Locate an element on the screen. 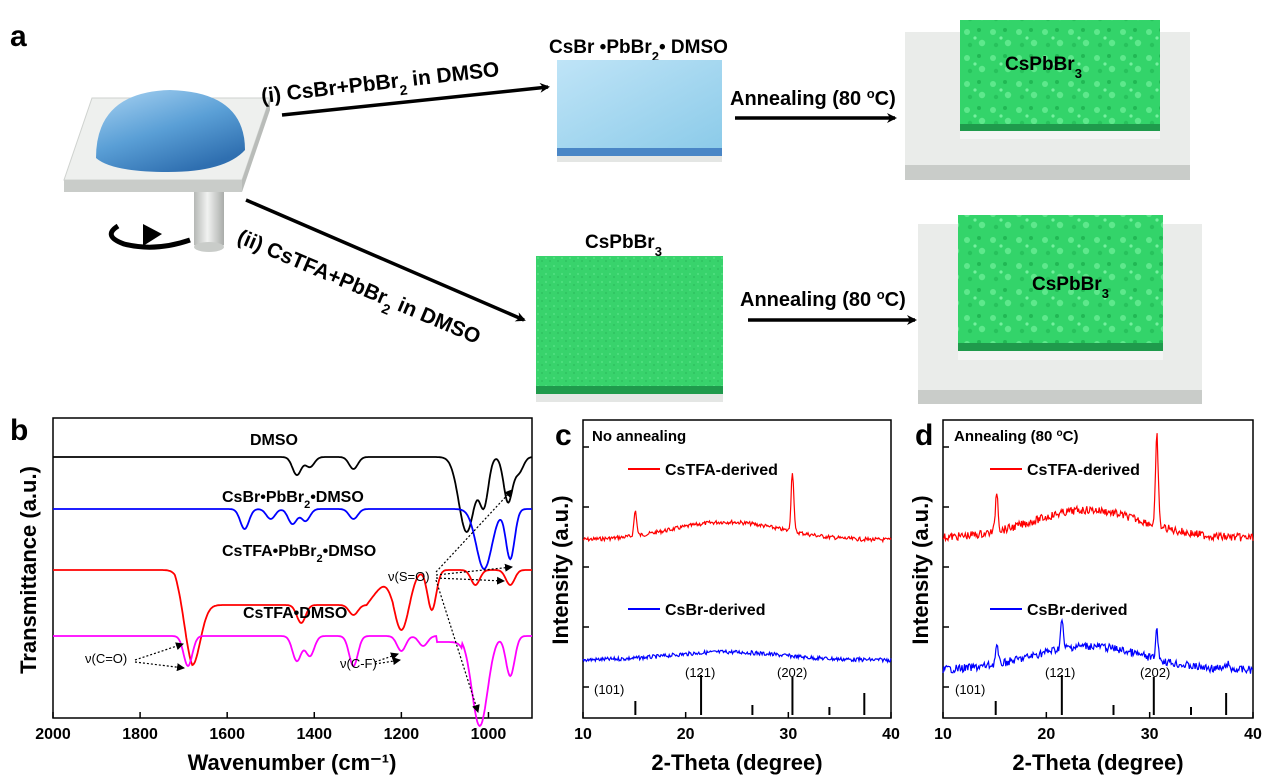  series-line-csbr-pbbr2-dmso is located at coordinates (292, 539).